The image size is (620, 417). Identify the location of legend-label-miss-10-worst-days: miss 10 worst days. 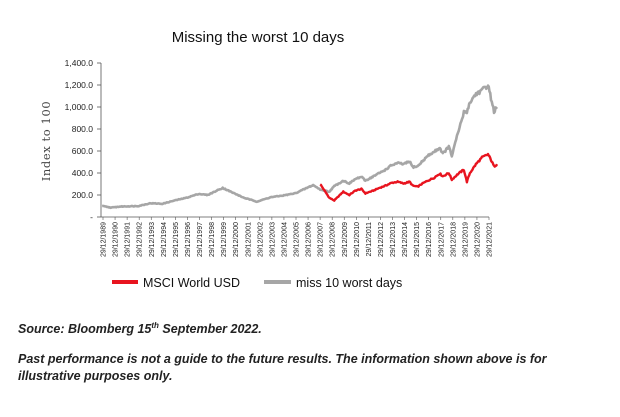
(349, 283).